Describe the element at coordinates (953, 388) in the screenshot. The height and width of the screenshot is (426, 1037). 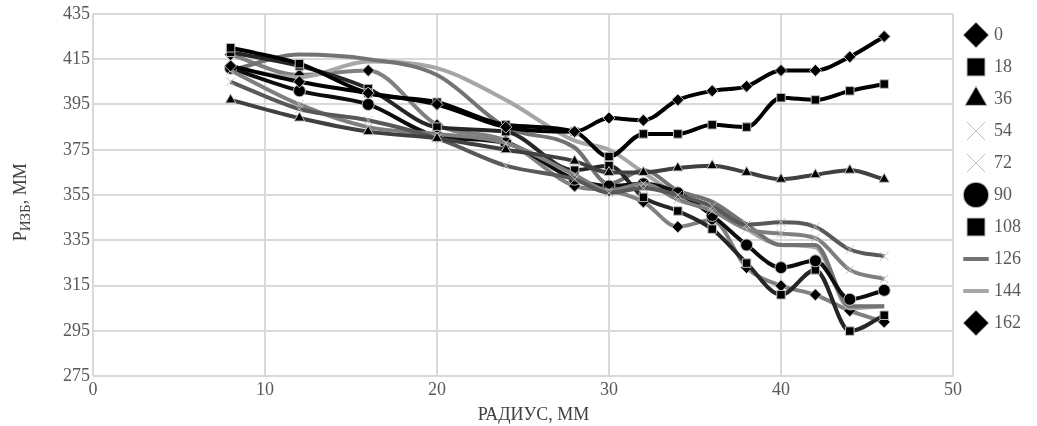
I see `x-tick-label: 50` at that location.